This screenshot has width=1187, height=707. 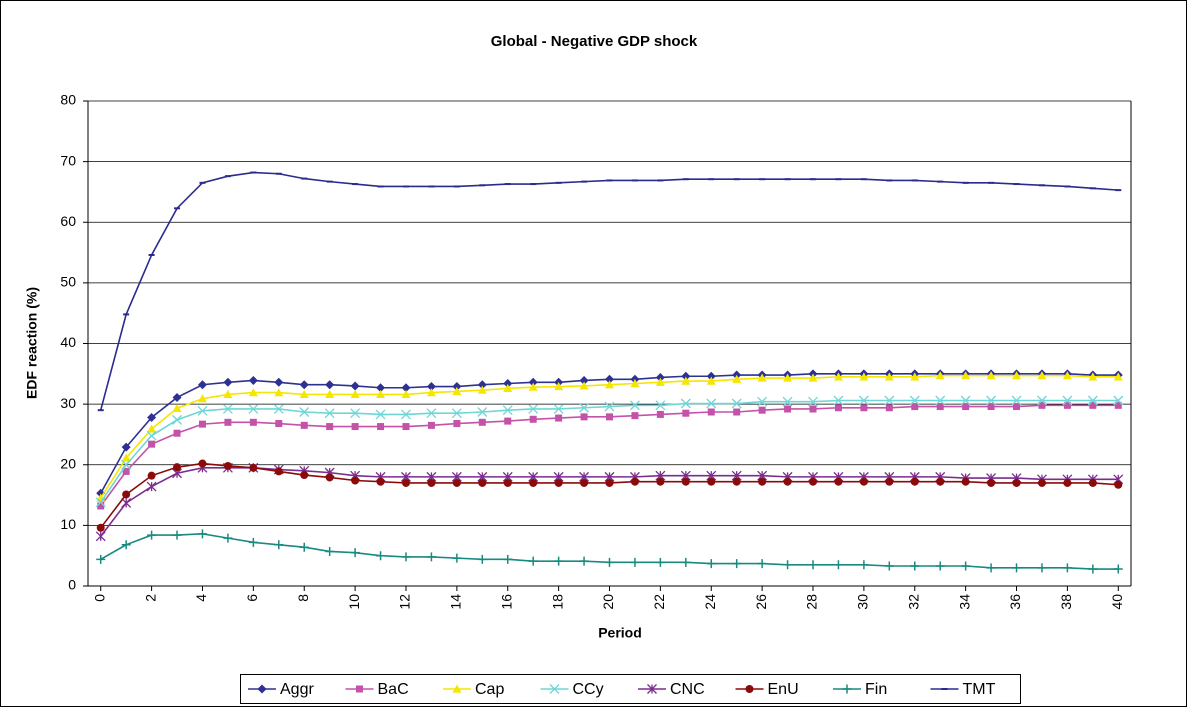 What do you see at coordinates (913, 602) in the screenshot?
I see `x-tick-label: 32` at bounding box center [913, 602].